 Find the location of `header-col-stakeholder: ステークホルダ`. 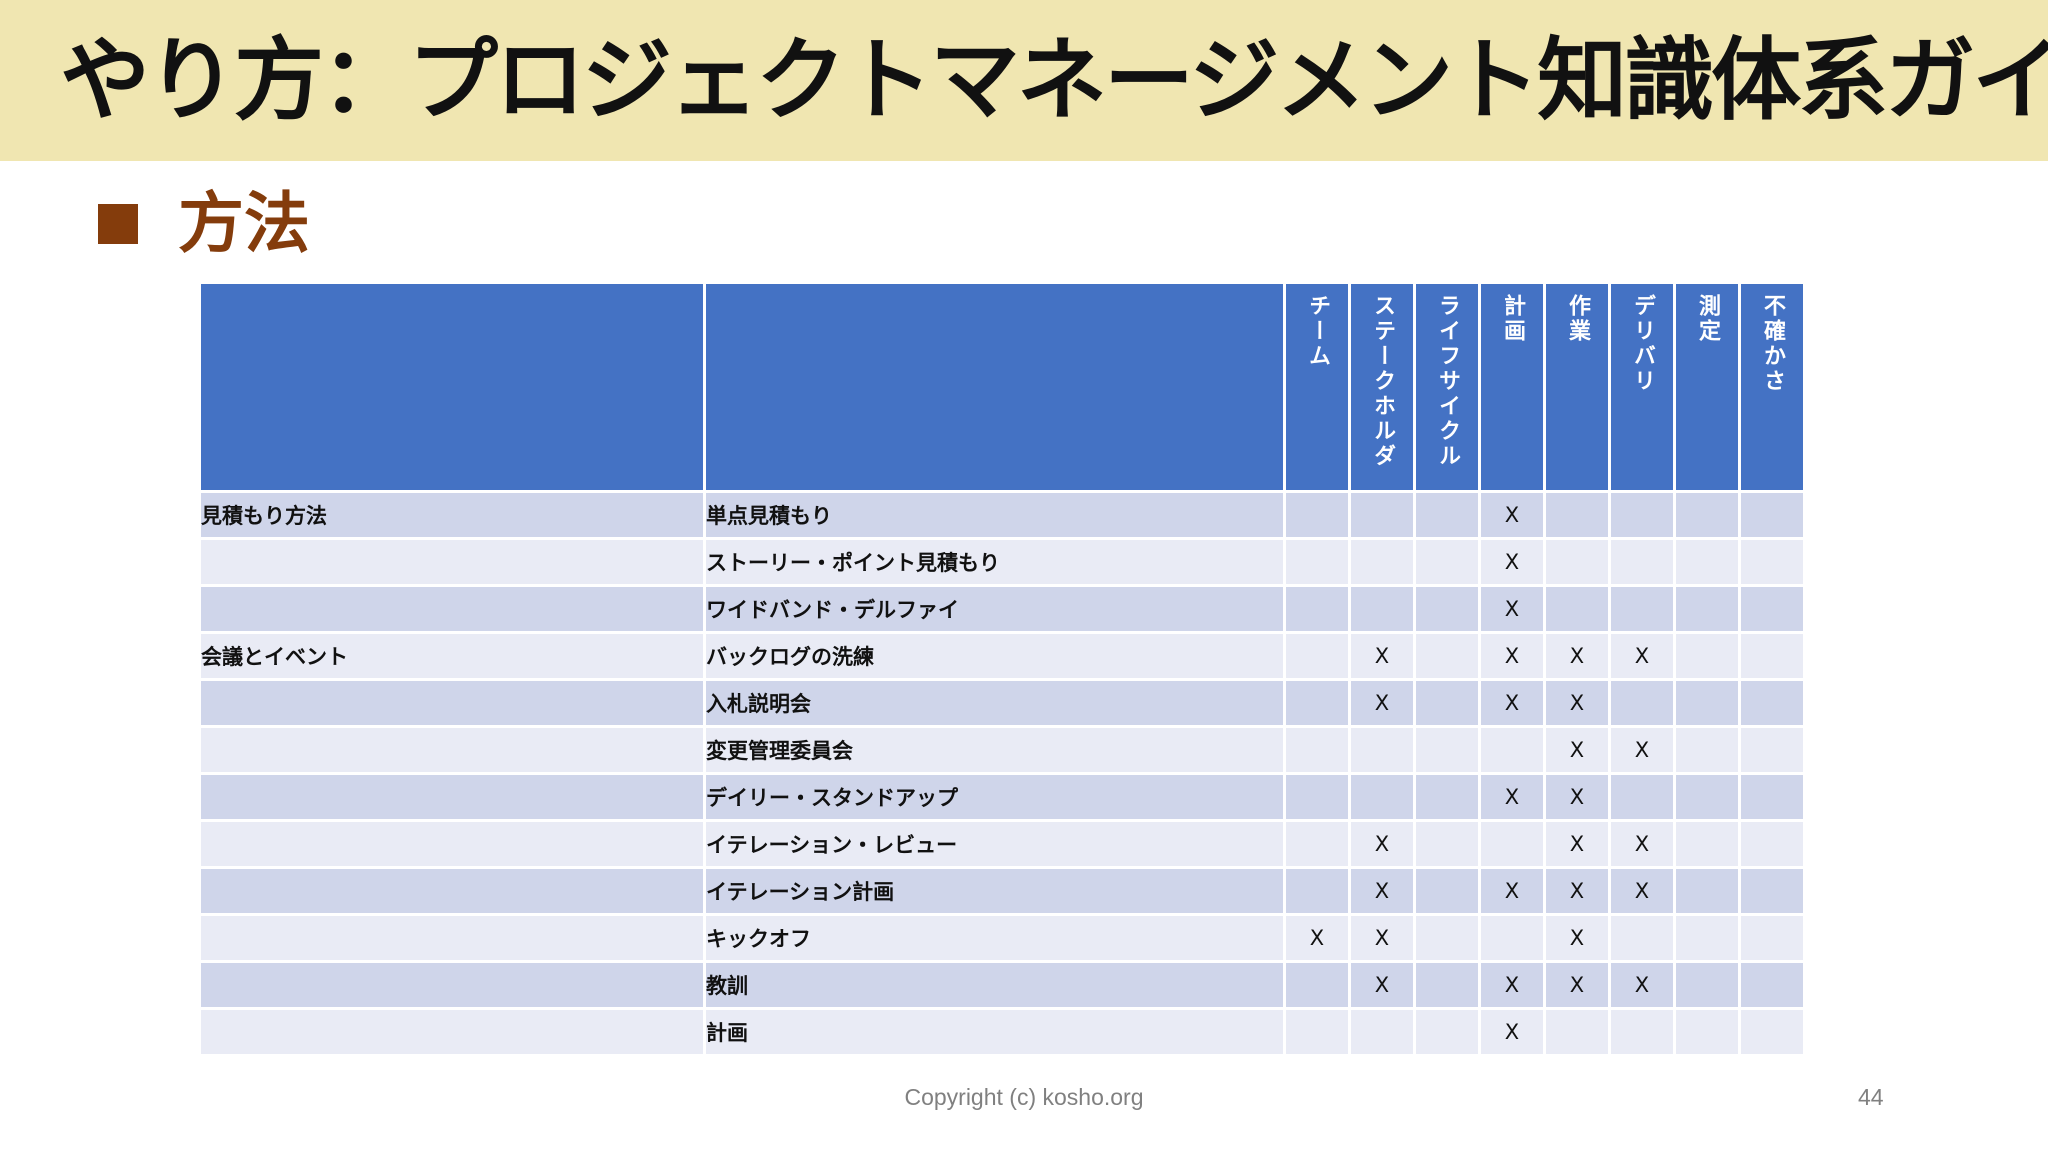

header-col-stakeholder: ステークホルダ is located at coordinates (1382, 387).